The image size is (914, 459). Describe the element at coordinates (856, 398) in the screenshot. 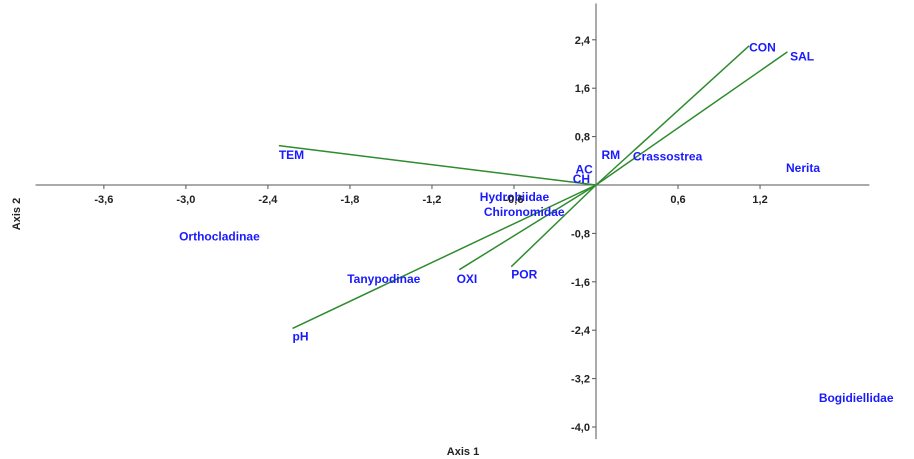

I see `point-bogidiellidae: Bogidiellidae` at that location.